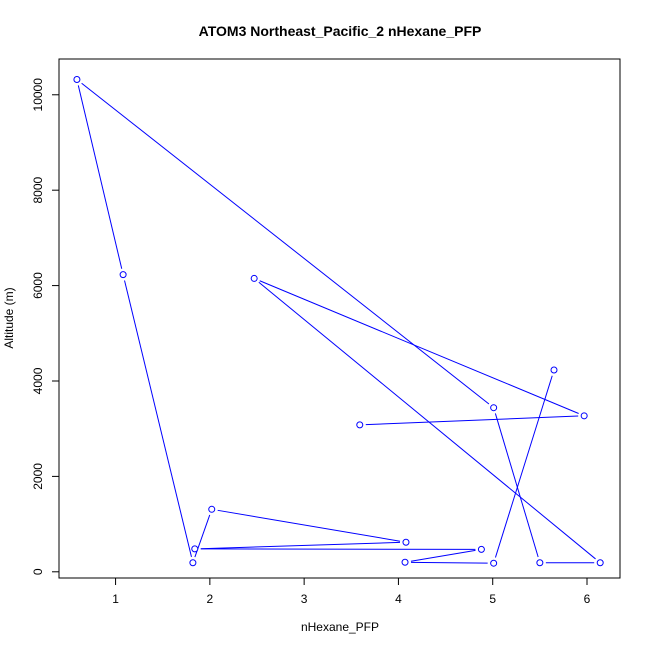 The height and width of the screenshot is (650, 650). Describe the element at coordinates (340, 31) in the screenshot. I see `chart-title: ATOM3 Northeast_Pacific_2 nHexane_PFP` at that location.